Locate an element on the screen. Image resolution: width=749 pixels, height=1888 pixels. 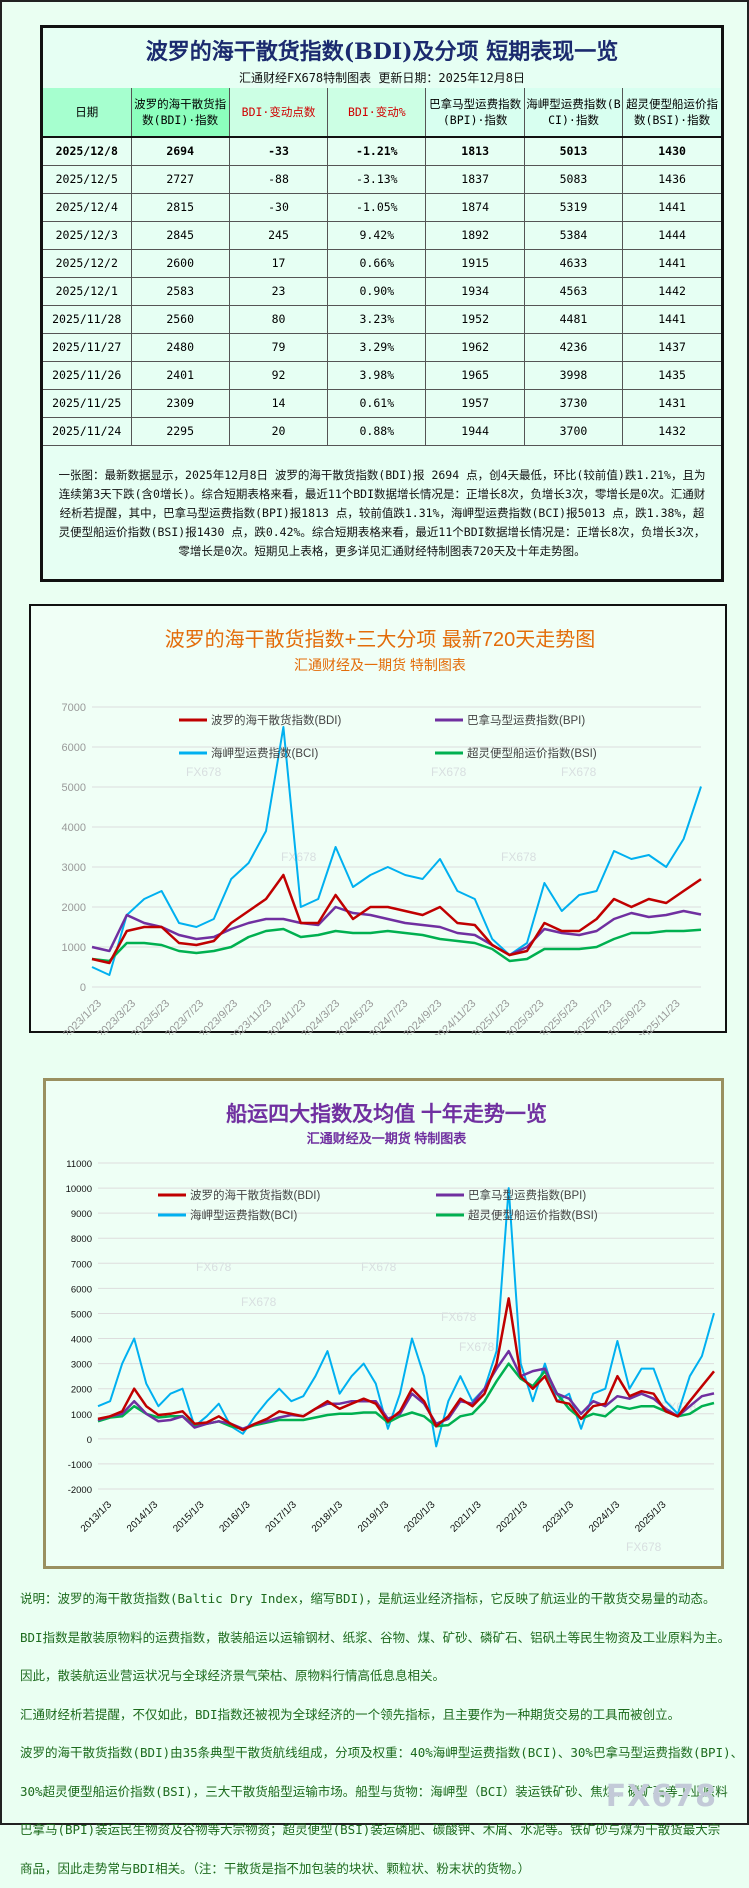
table-cell: 2025/12/4 is located at coordinates (87, 207).